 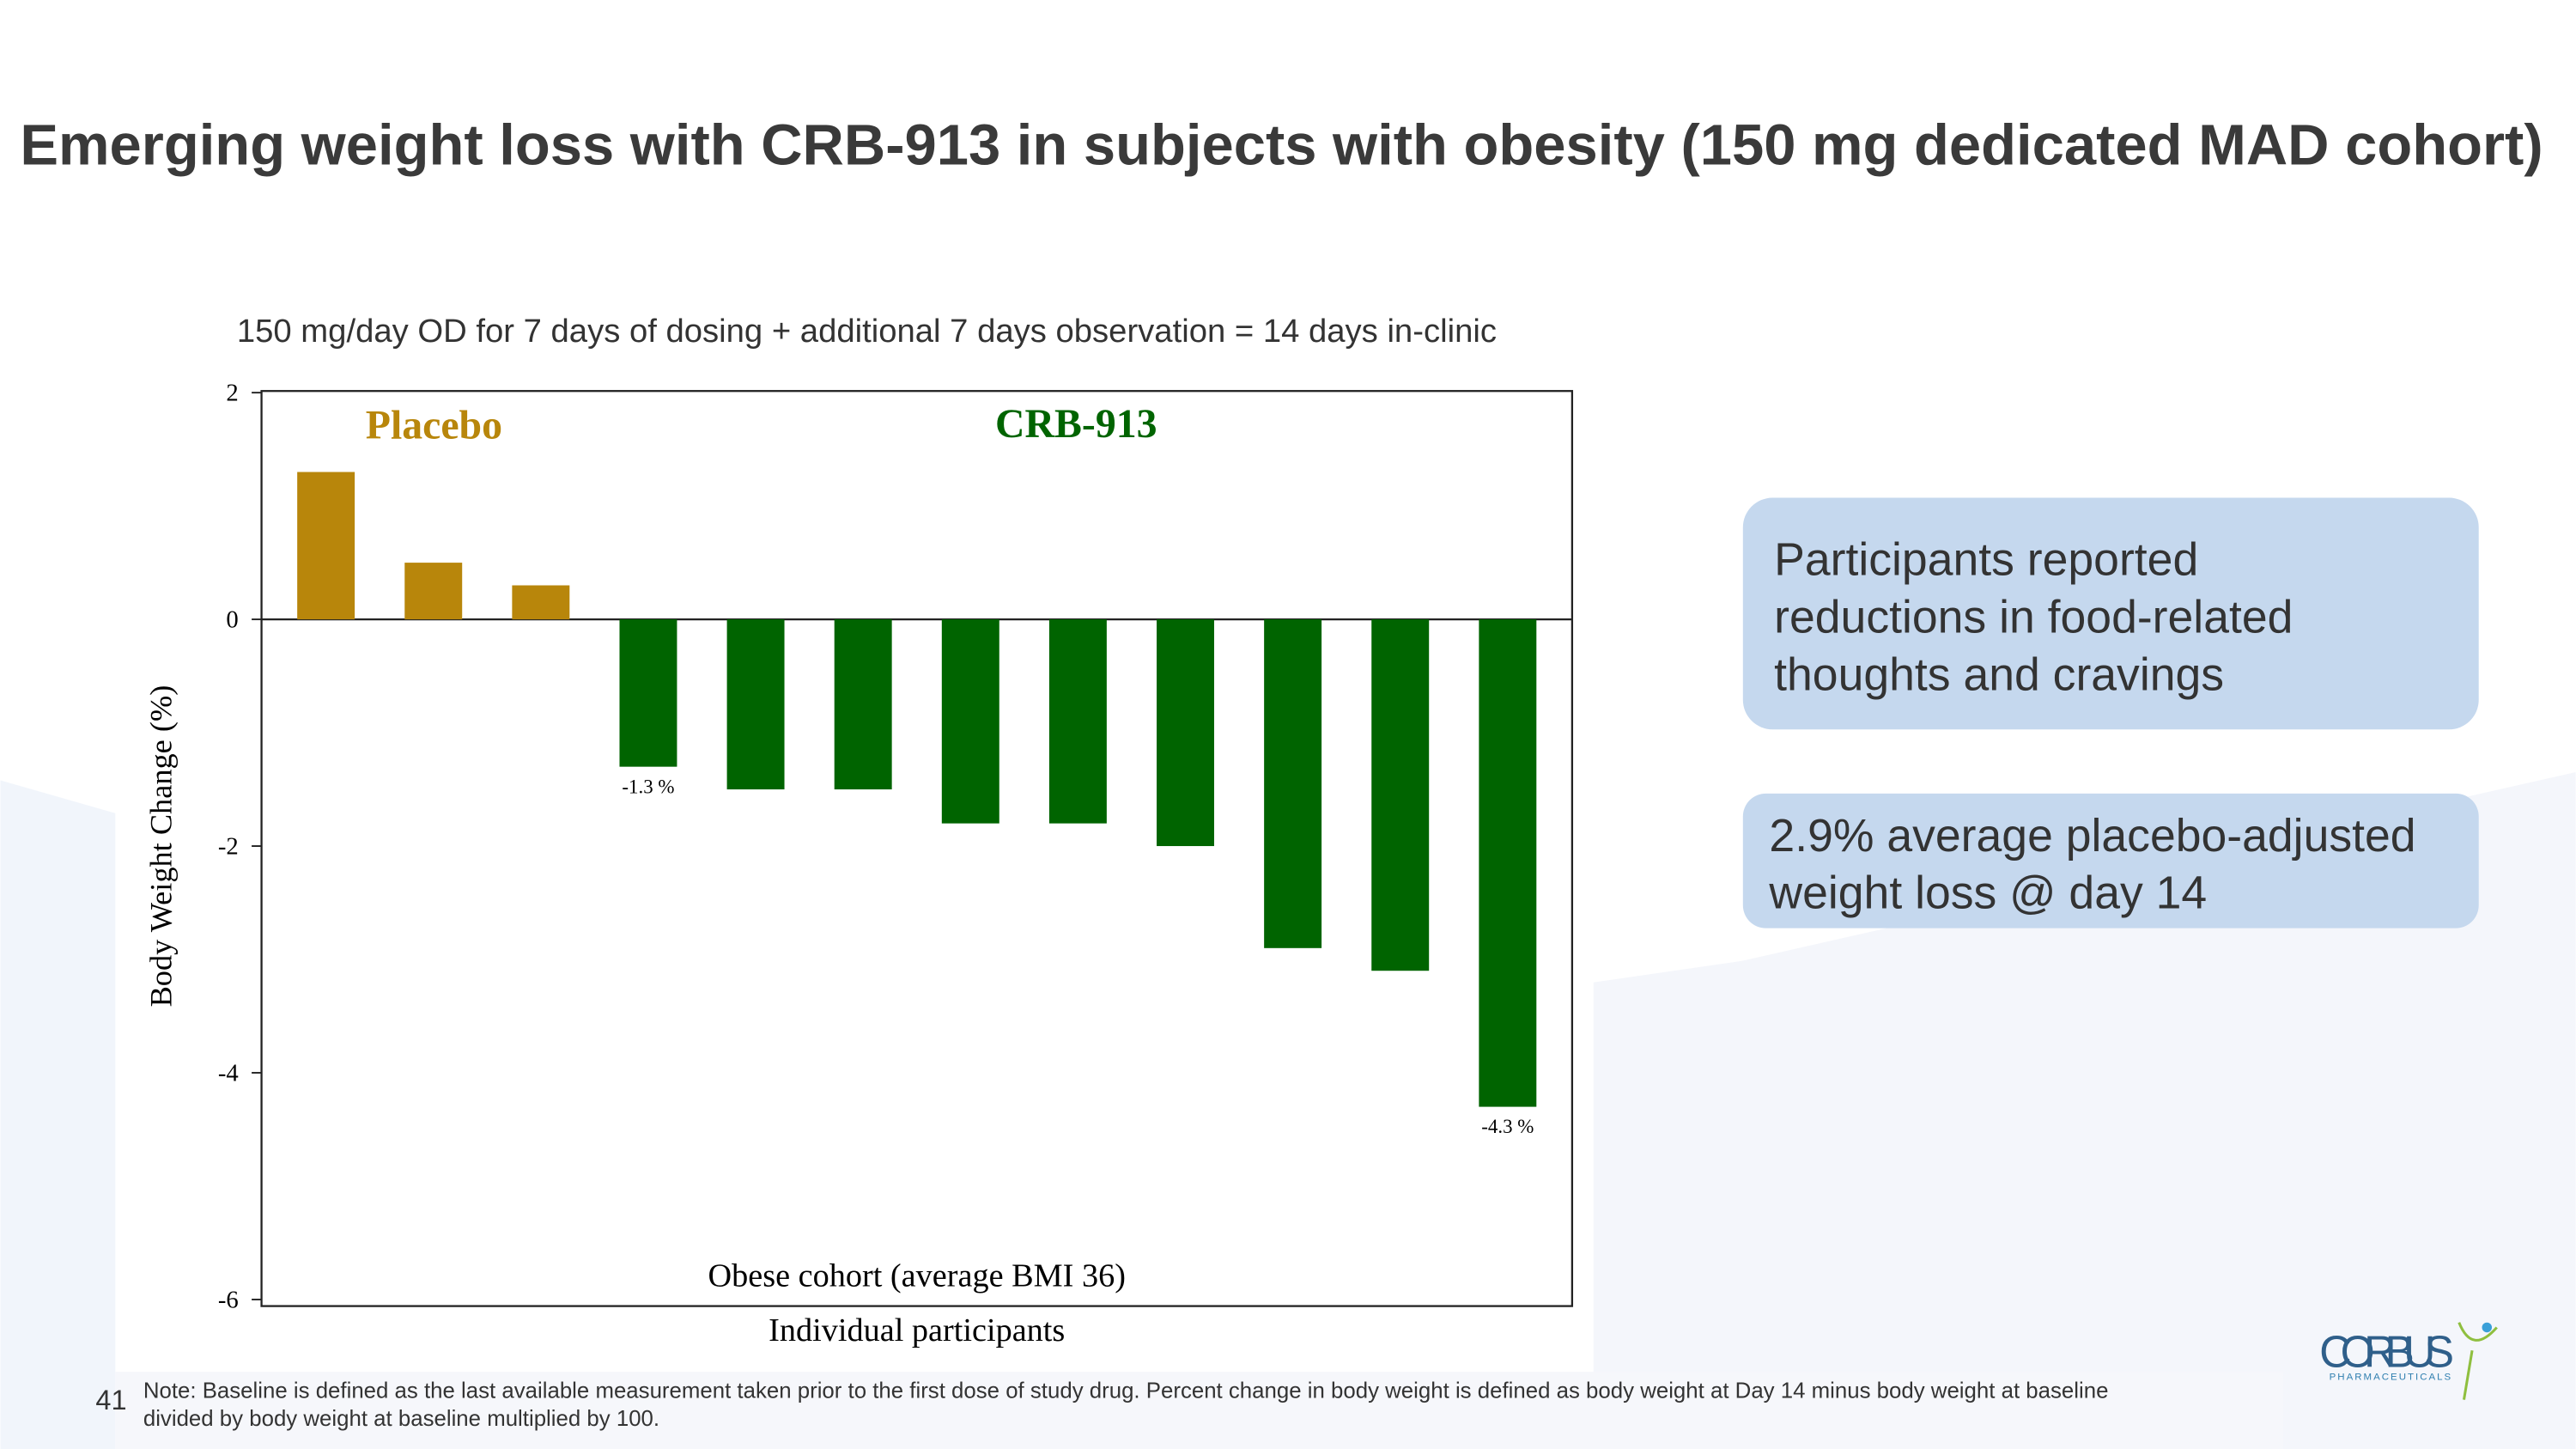 What do you see at coordinates (917, 1276) in the screenshot?
I see `annotation: Obese cohort (average BMI 36)` at bounding box center [917, 1276].